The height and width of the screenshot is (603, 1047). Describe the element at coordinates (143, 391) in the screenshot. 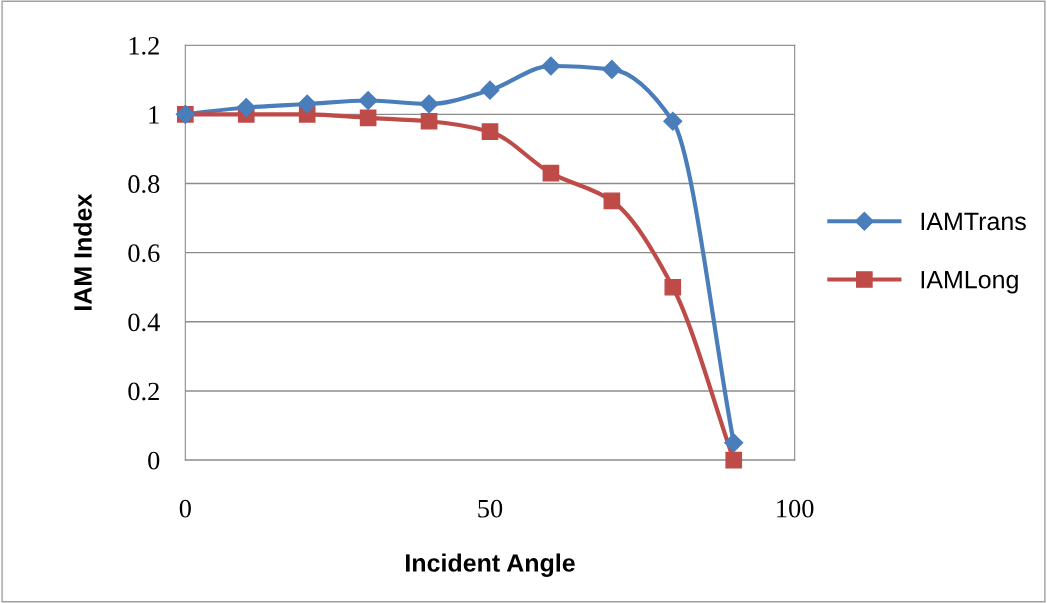

I see `y-tick-label: 0.2` at that location.